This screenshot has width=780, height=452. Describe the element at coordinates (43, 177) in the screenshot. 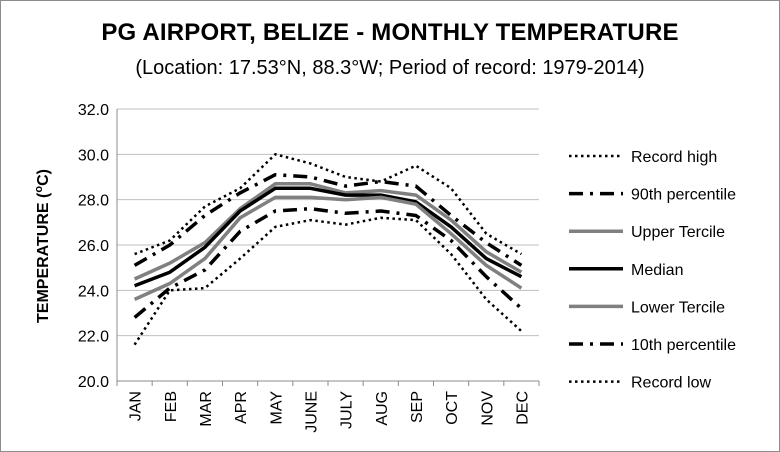

I see `y-axis-label-unit: C)` at that location.